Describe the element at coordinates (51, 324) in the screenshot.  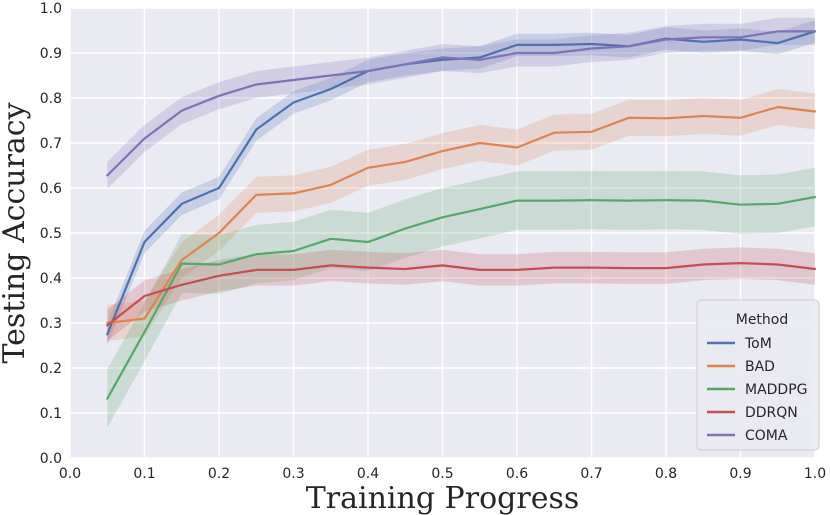
I see `y-tick-label: 0.3` at that location.